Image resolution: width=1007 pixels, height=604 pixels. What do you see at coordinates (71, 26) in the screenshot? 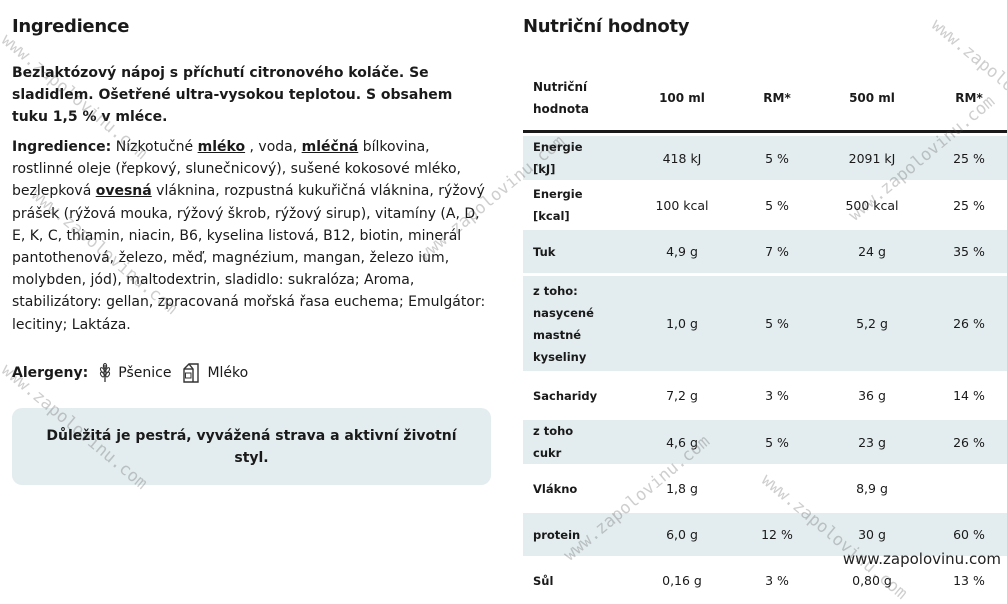
I see `ingredients-title: Ingredience` at bounding box center [71, 26].